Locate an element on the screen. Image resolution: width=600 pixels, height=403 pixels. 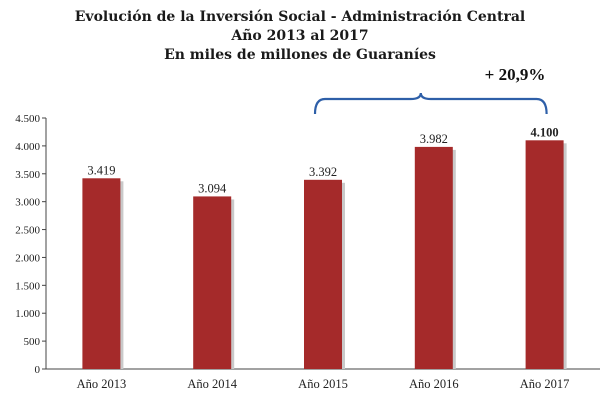
data-label: 3.392 is located at coordinates (323, 172).